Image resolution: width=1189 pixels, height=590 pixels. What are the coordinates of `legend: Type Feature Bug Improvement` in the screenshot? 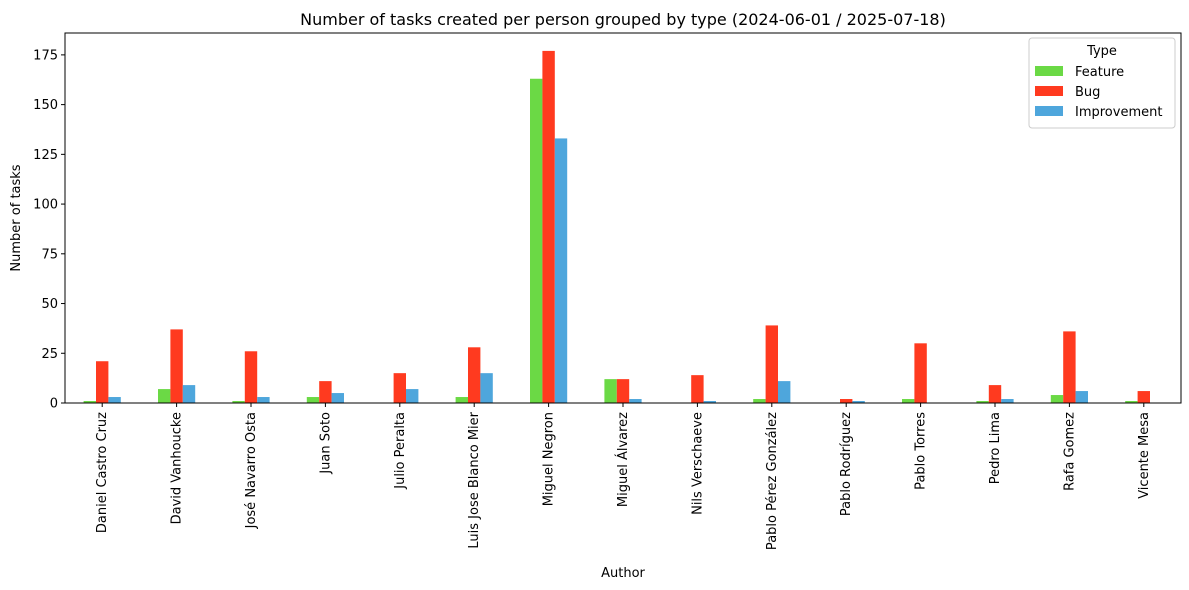 It's located at (1102, 83).